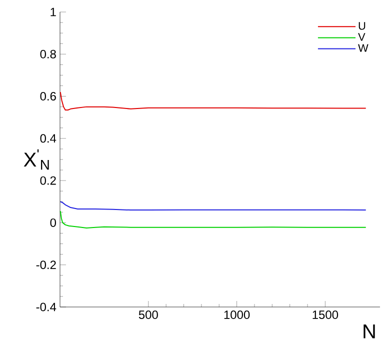 This screenshot has width=385, height=344. I want to click on x-tick-label: 500, so click(148, 315).